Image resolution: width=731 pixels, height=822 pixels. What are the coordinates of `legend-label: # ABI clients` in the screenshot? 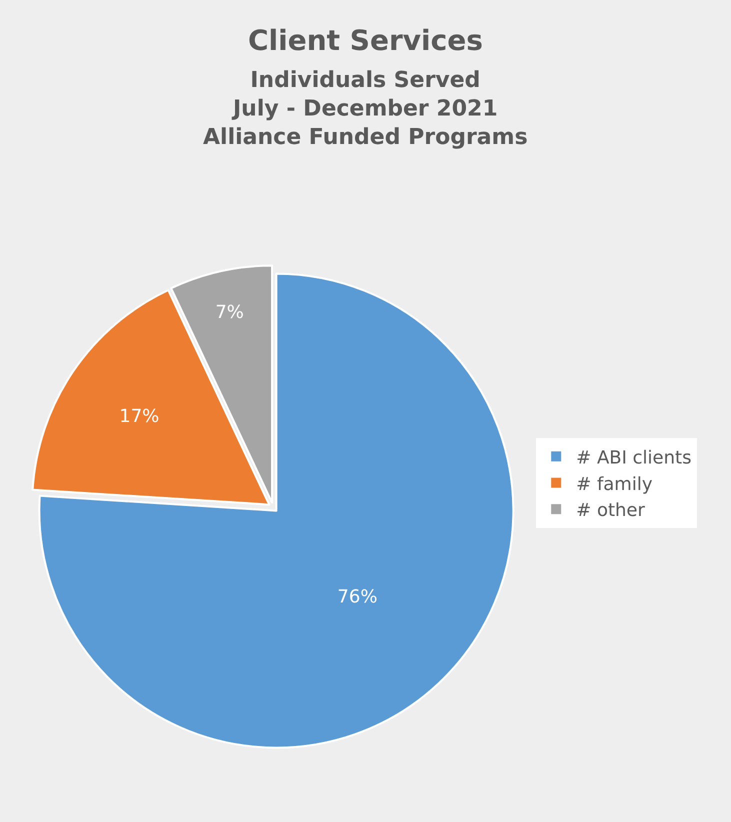 It's located at (634, 457).